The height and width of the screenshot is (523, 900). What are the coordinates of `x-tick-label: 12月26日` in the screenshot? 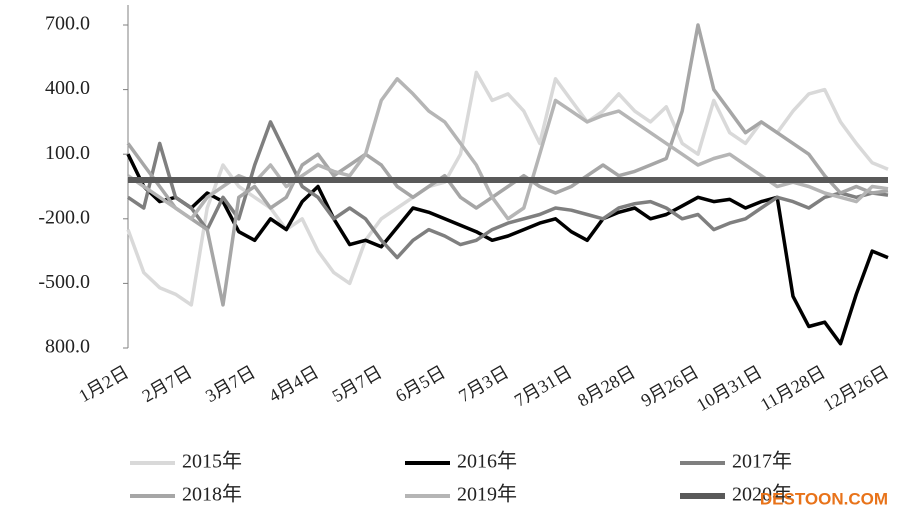 It's located at (856, 388).